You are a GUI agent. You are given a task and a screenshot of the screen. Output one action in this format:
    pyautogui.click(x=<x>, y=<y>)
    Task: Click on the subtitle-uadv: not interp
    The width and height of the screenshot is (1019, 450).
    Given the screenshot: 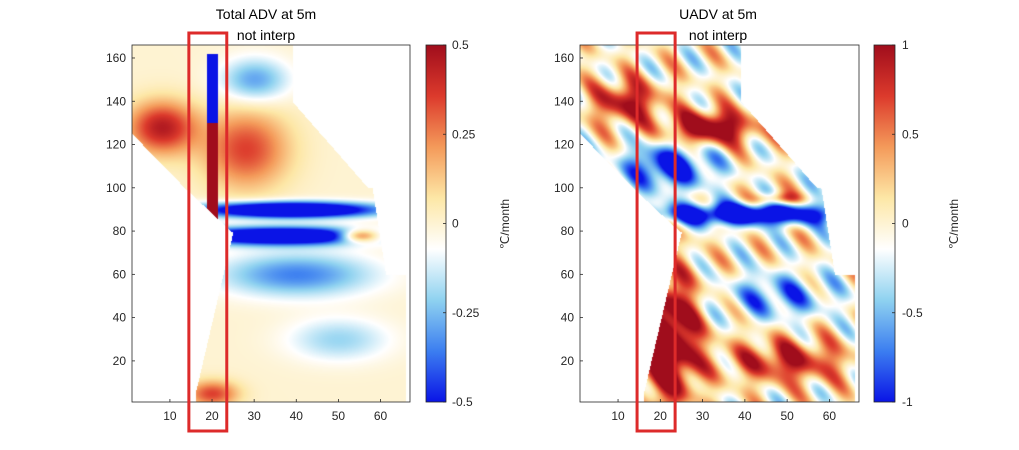 What is the action you would take?
    pyautogui.click(x=718, y=35)
    